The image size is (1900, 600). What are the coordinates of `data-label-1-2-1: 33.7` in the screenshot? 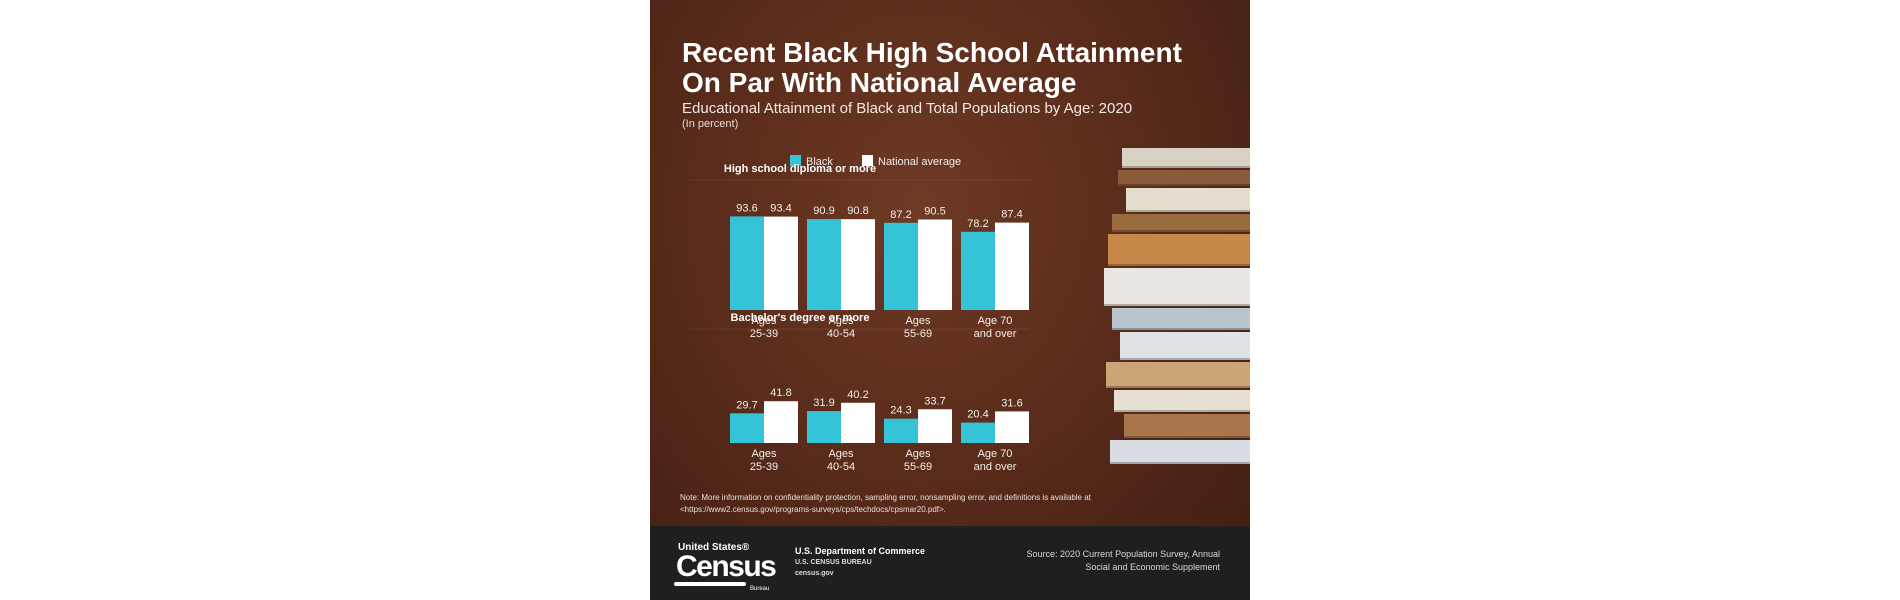 It's located at (934, 401).